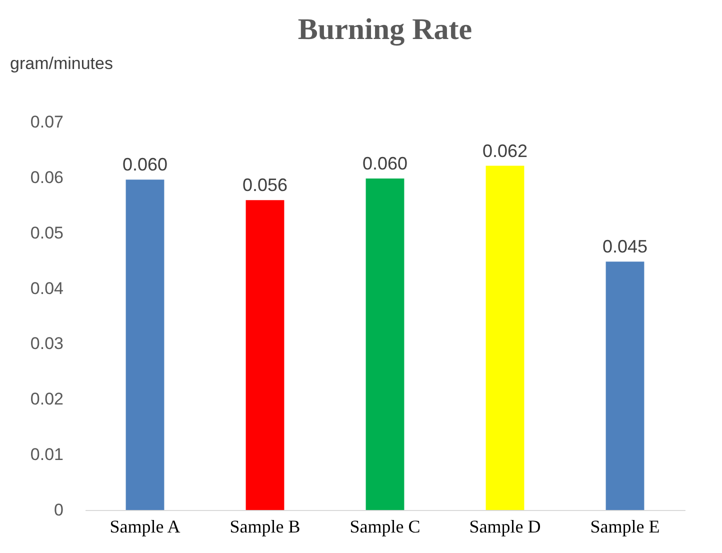 The width and height of the screenshot is (722, 553). What do you see at coordinates (625, 246) in the screenshot?
I see `data-label: 0.045` at bounding box center [625, 246].